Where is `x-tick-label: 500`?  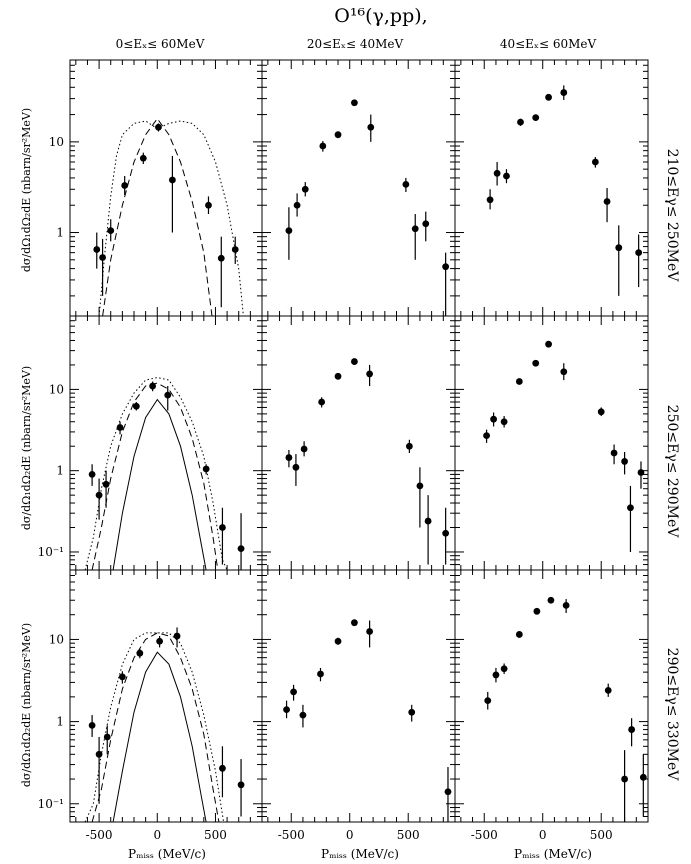 x-tick-label: 500 is located at coordinates (215, 835).